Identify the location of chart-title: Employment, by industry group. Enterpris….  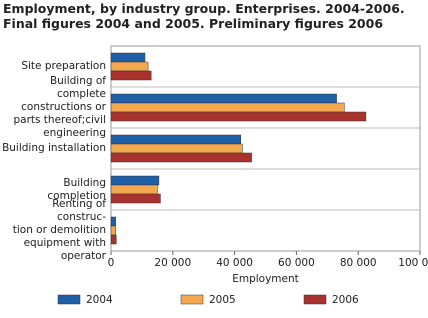
(204, 16).